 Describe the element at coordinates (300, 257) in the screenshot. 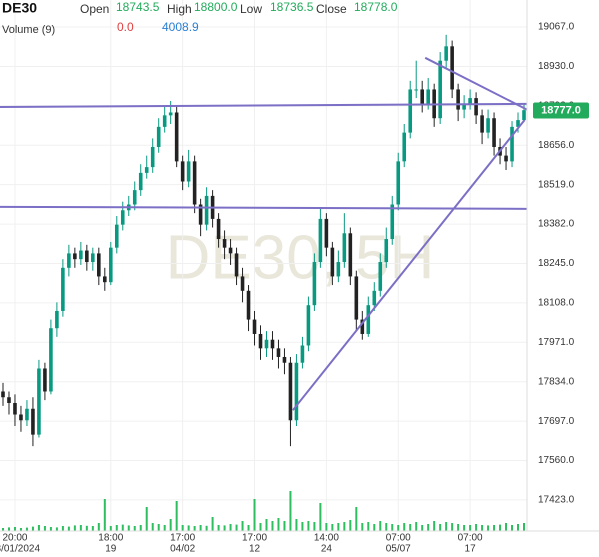

I see `watermark: DE30, 5H` at that location.